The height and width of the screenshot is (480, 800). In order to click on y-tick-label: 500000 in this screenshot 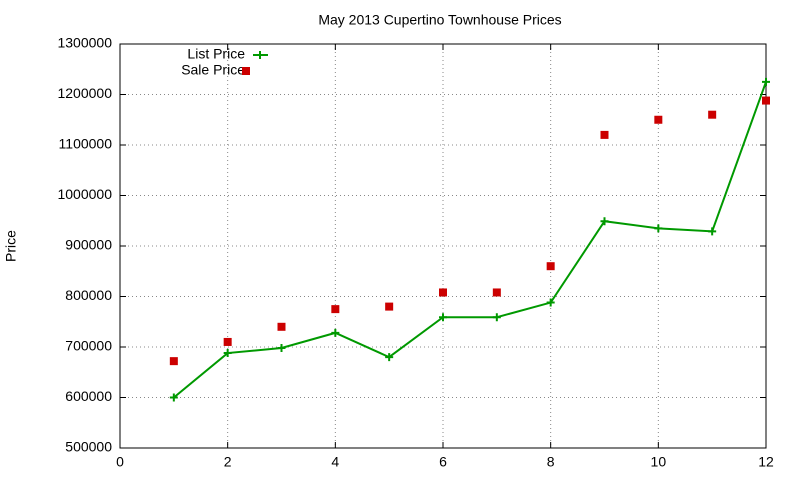, I will do `click(88, 447)`.